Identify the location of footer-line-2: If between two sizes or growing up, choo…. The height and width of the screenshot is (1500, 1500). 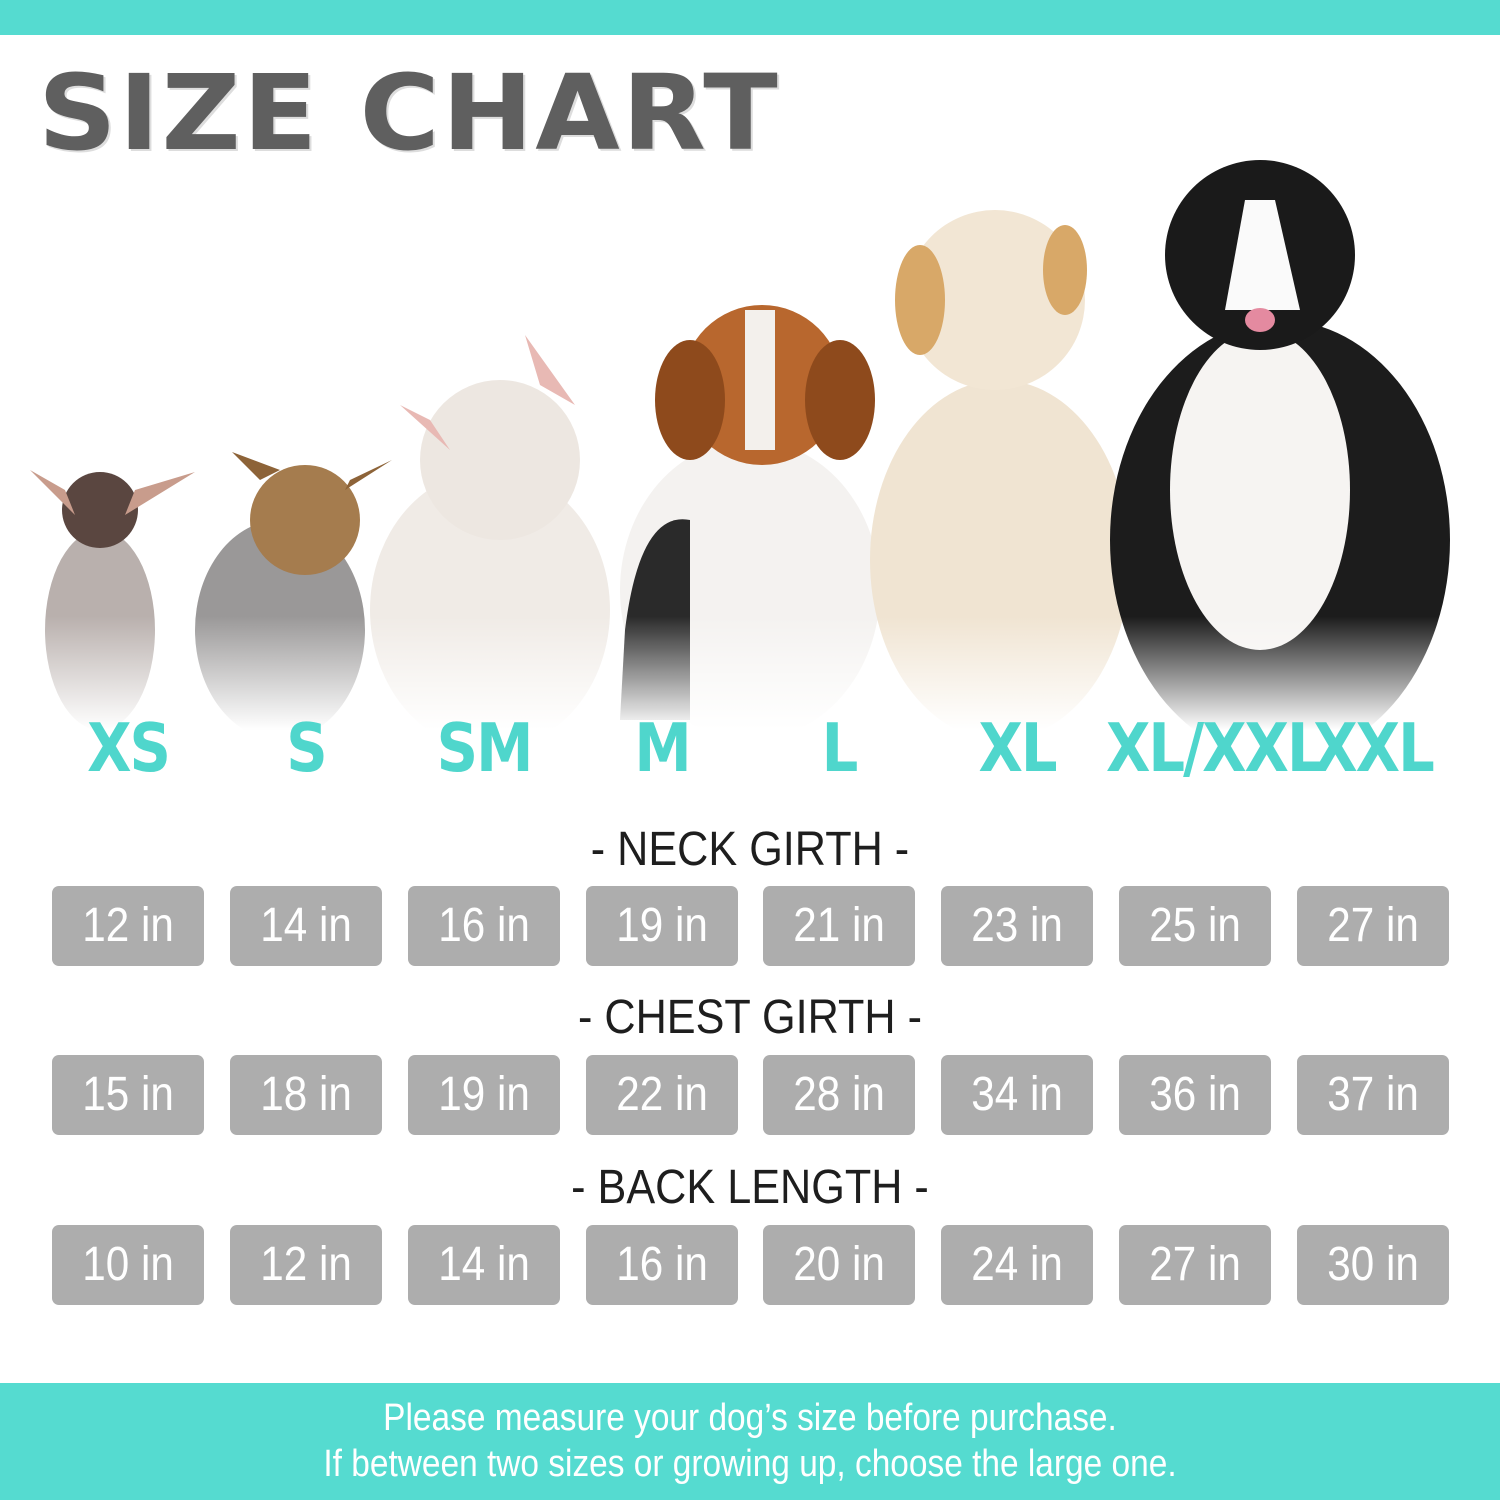
(750, 1464).